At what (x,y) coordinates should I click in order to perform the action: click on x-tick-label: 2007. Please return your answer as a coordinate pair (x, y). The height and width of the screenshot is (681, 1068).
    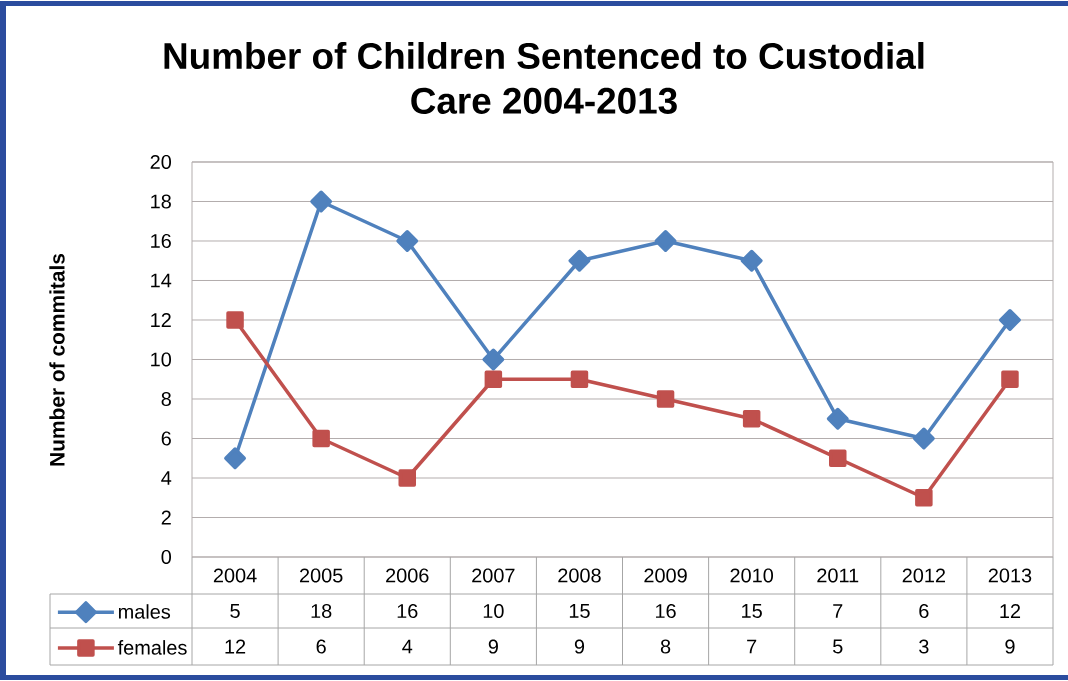
    Looking at the image, I should click on (493, 575).